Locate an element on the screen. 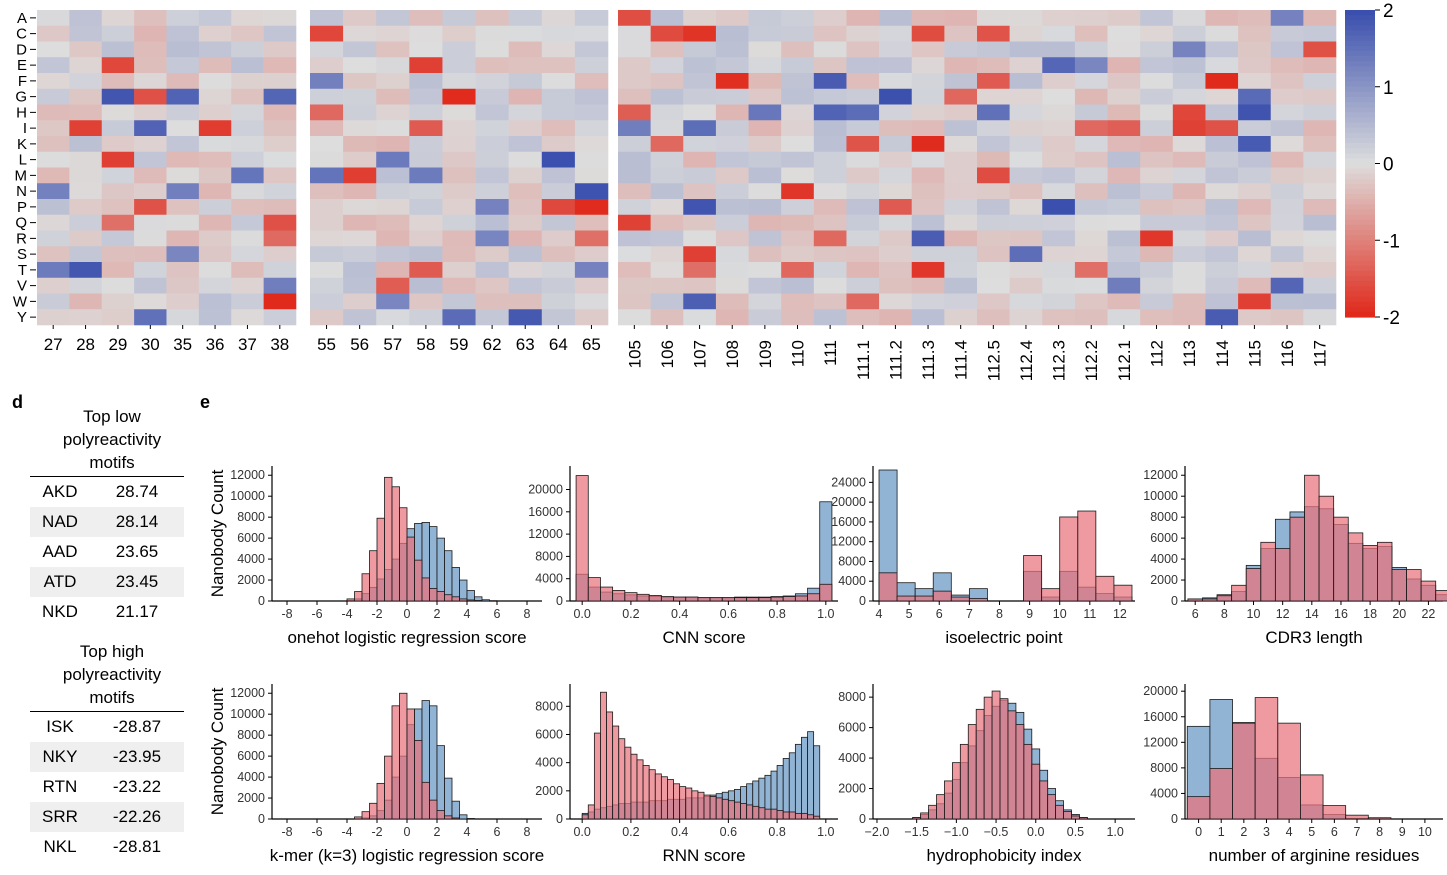  x-tick-label: 1 is located at coordinates (1221, 832).